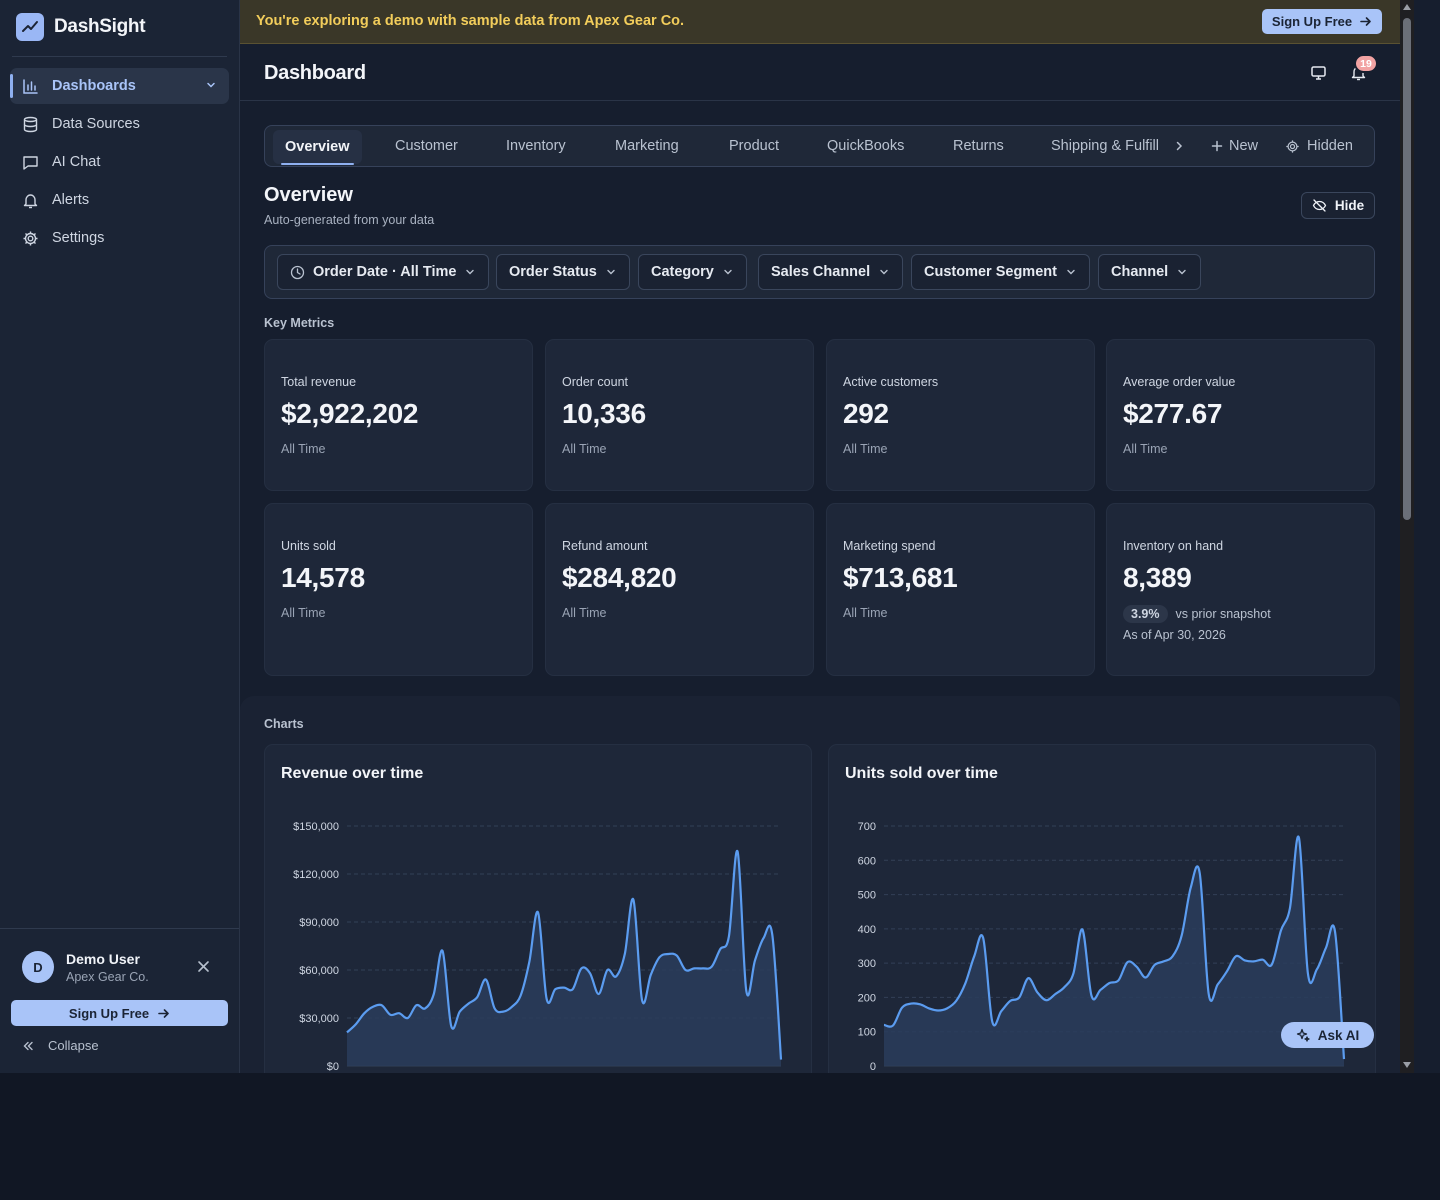 The width and height of the screenshot is (1440, 1200). I want to click on sidebar-nav: Dashboards Data Sources AI Chat, so click(119, 163).